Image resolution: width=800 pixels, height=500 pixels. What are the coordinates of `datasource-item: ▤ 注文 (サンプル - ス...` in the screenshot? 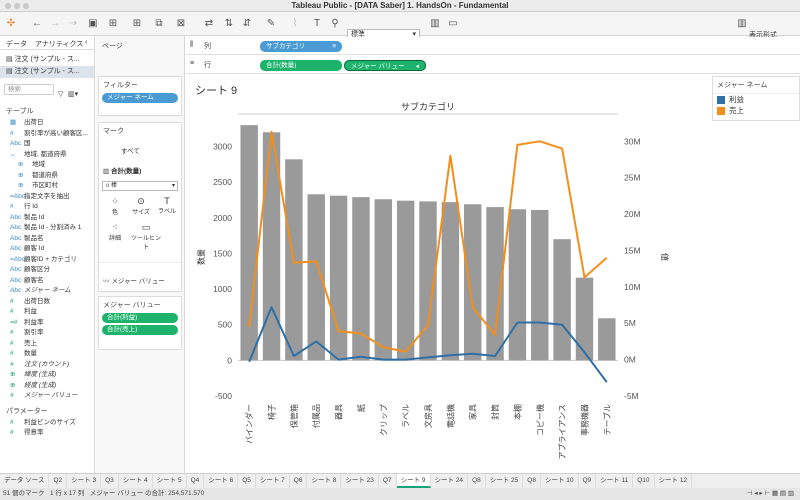 It's located at (43, 59).